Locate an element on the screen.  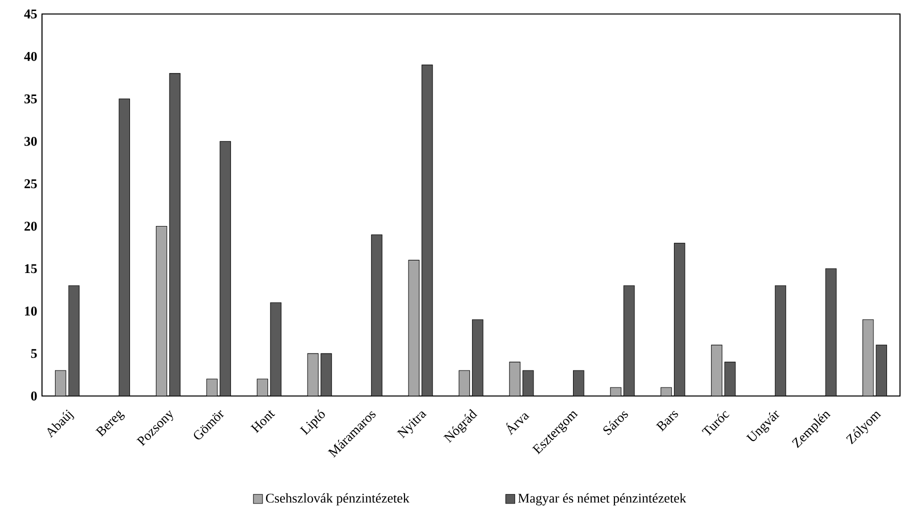
y-tick-label: 15 is located at coordinates (31, 269).